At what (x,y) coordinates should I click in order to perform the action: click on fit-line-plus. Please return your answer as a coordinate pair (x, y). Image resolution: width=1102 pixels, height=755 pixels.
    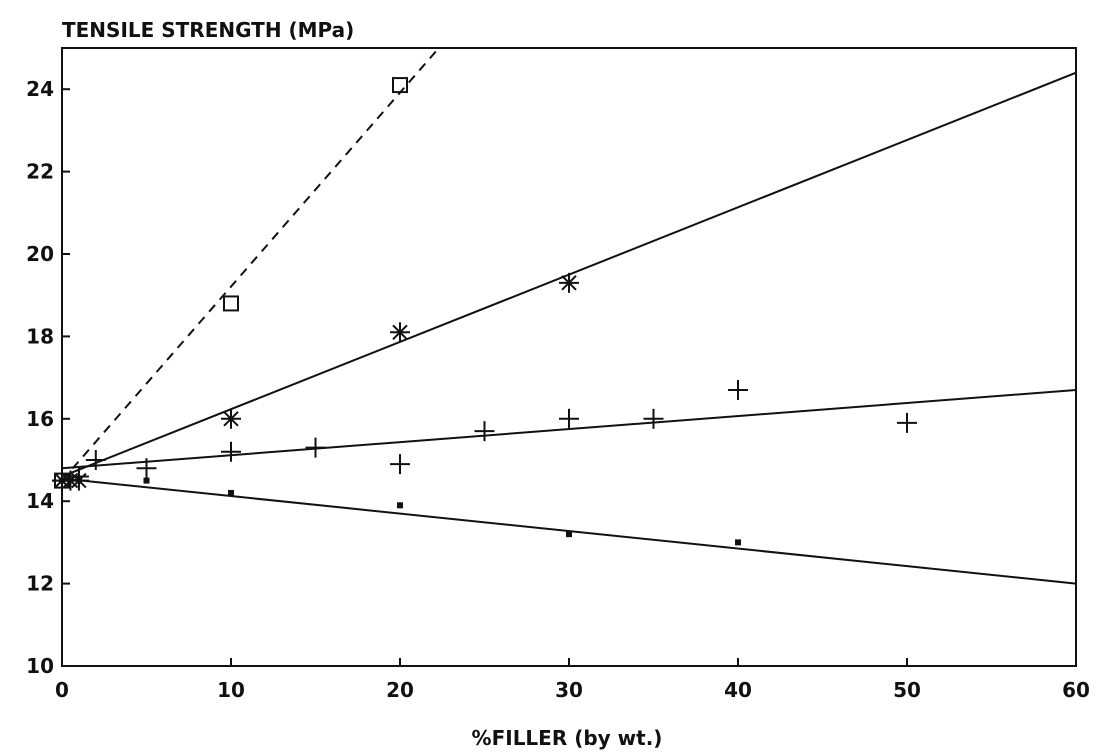
    Looking at the image, I should click on (569, 429).